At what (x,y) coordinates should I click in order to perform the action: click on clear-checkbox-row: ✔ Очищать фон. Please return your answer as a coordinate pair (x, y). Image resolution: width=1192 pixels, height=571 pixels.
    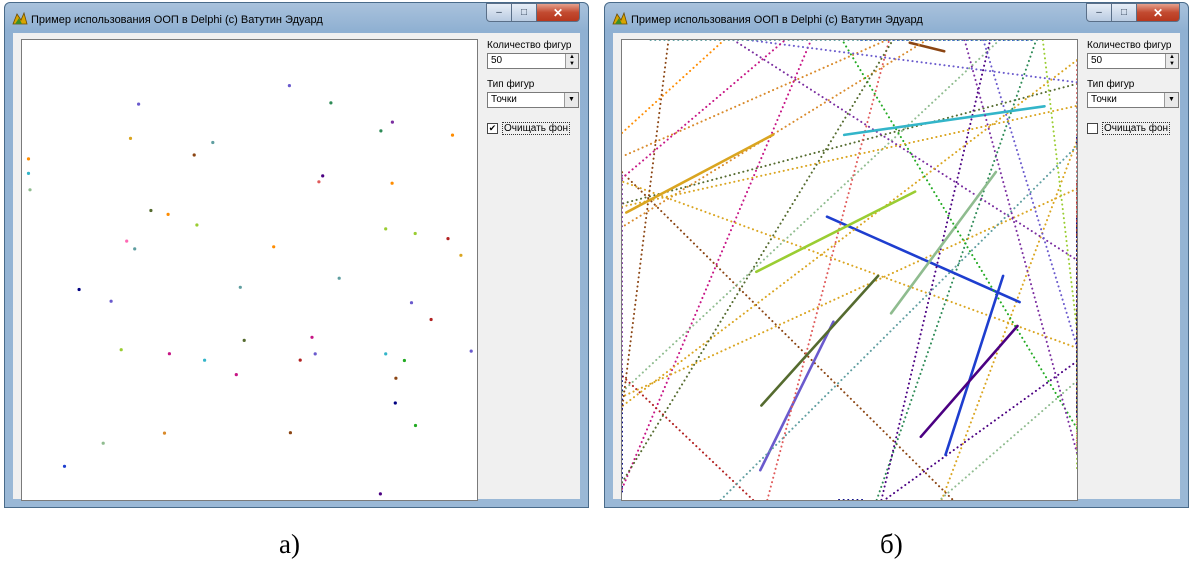
    Looking at the image, I should click on (535, 128).